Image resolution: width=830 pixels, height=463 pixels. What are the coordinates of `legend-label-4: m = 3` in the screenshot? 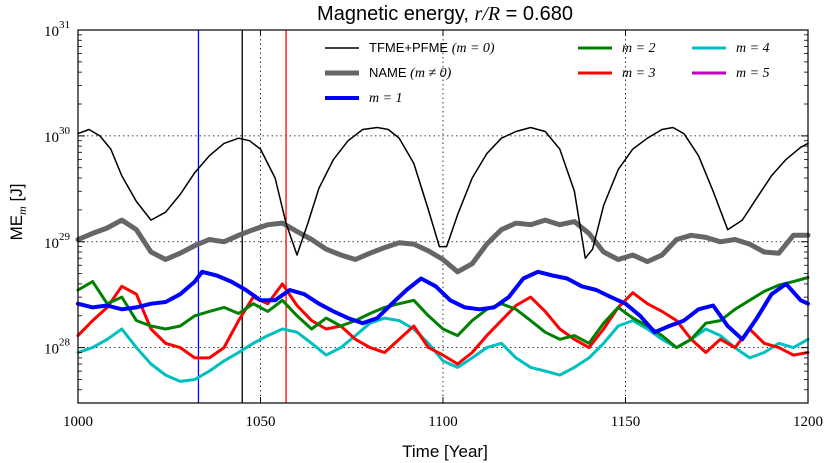 It's located at (639, 73).